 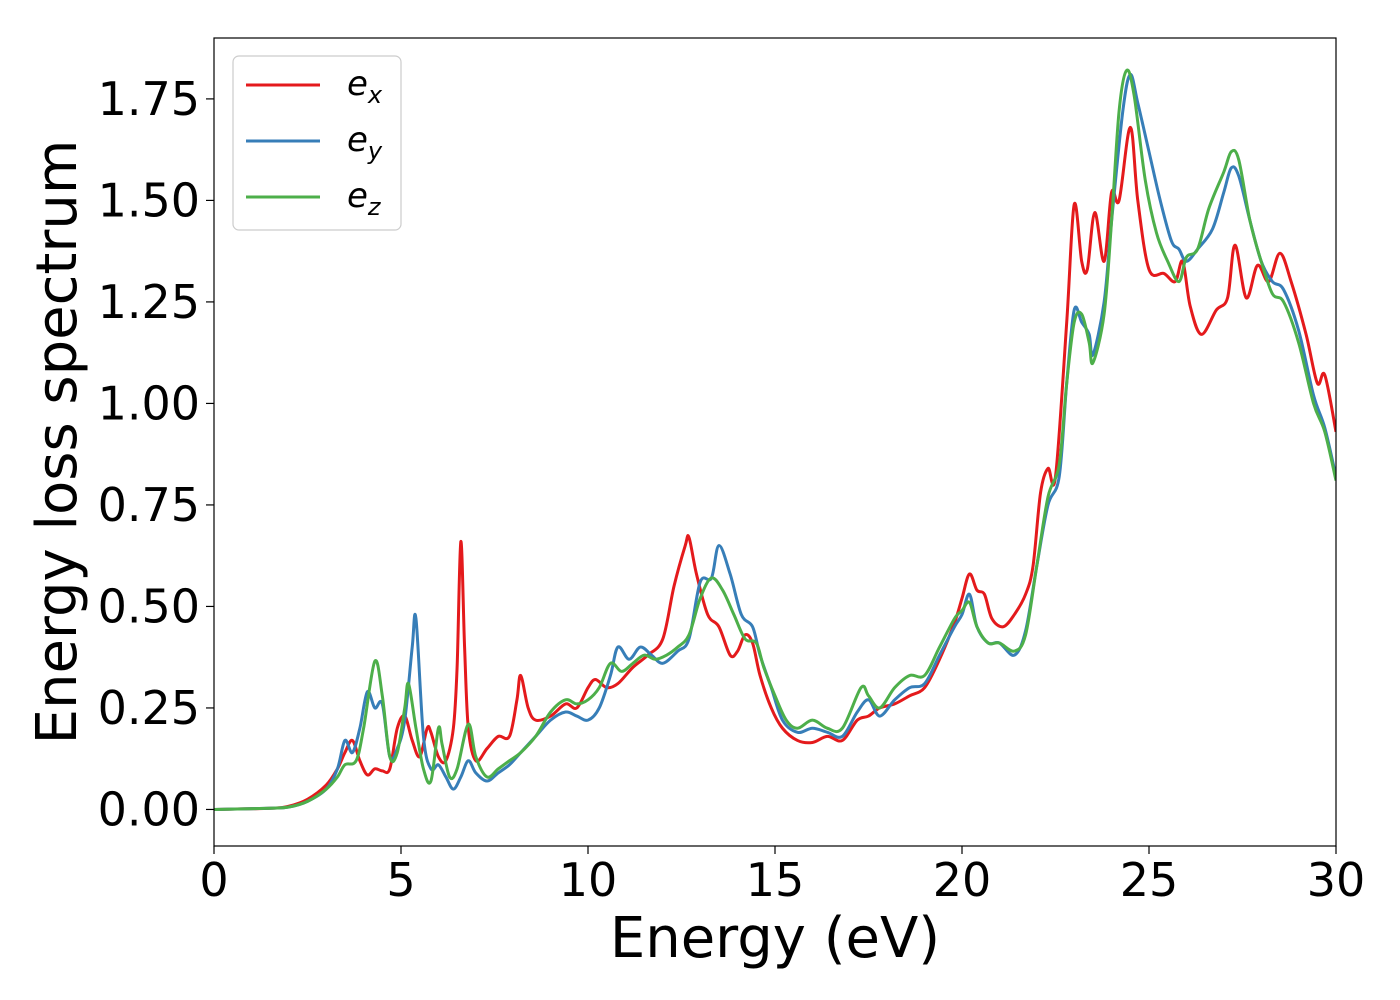 What do you see at coordinates (365, 142) in the screenshot?
I see `legend-label-y: ey` at bounding box center [365, 142].